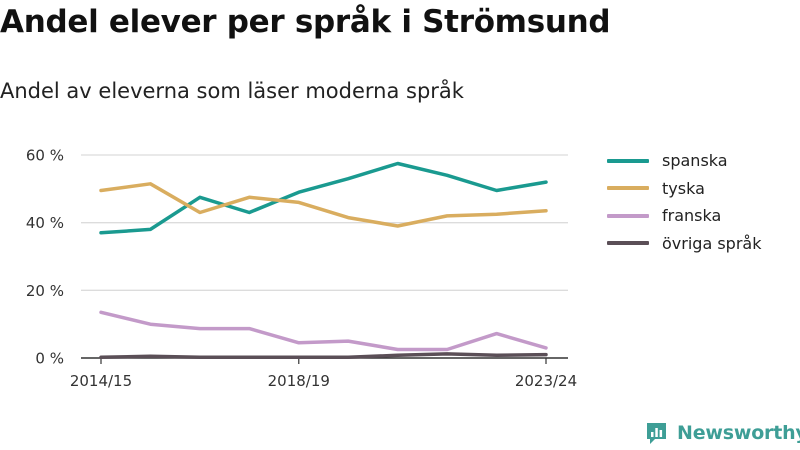 This screenshot has width=800, height=450. Describe the element at coordinates (656, 433) in the screenshot. I see `newsworthy-logo-icon` at that location.